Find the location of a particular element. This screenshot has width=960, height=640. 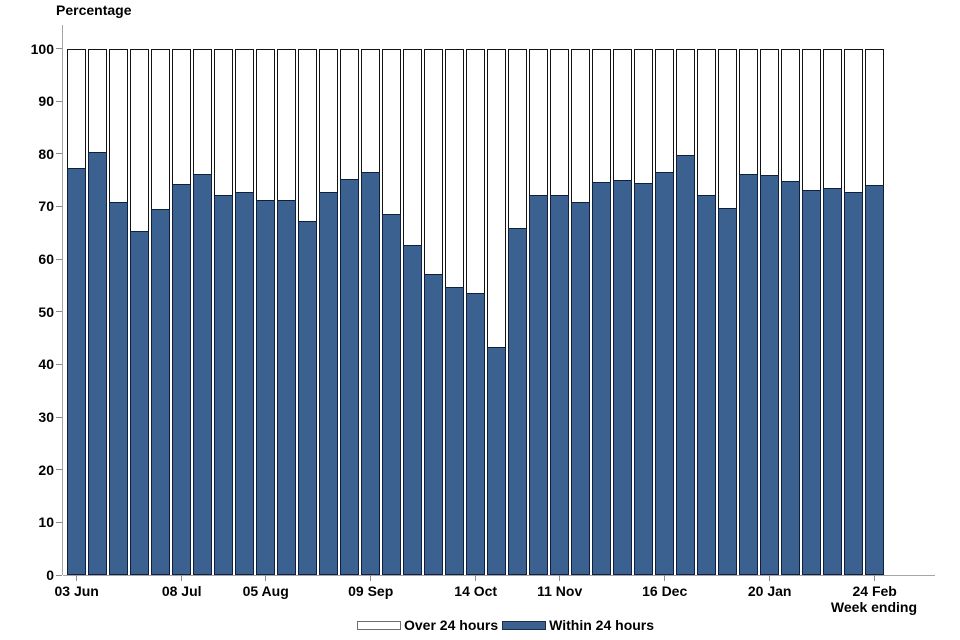

x-tick-label: 11 Nov is located at coordinates (560, 591).